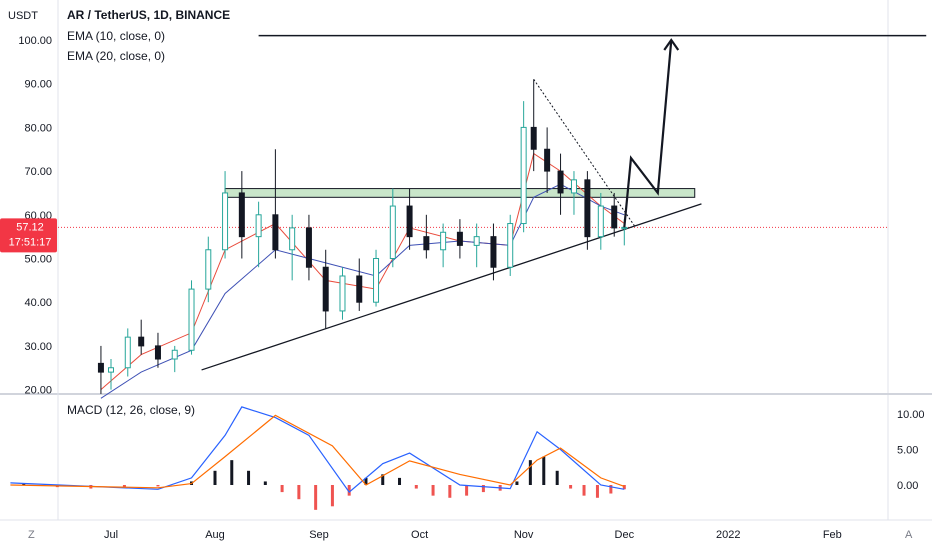 This screenshot has height=550, width=932. I want to click on time-tick-label: Oct, so click(419, 535).